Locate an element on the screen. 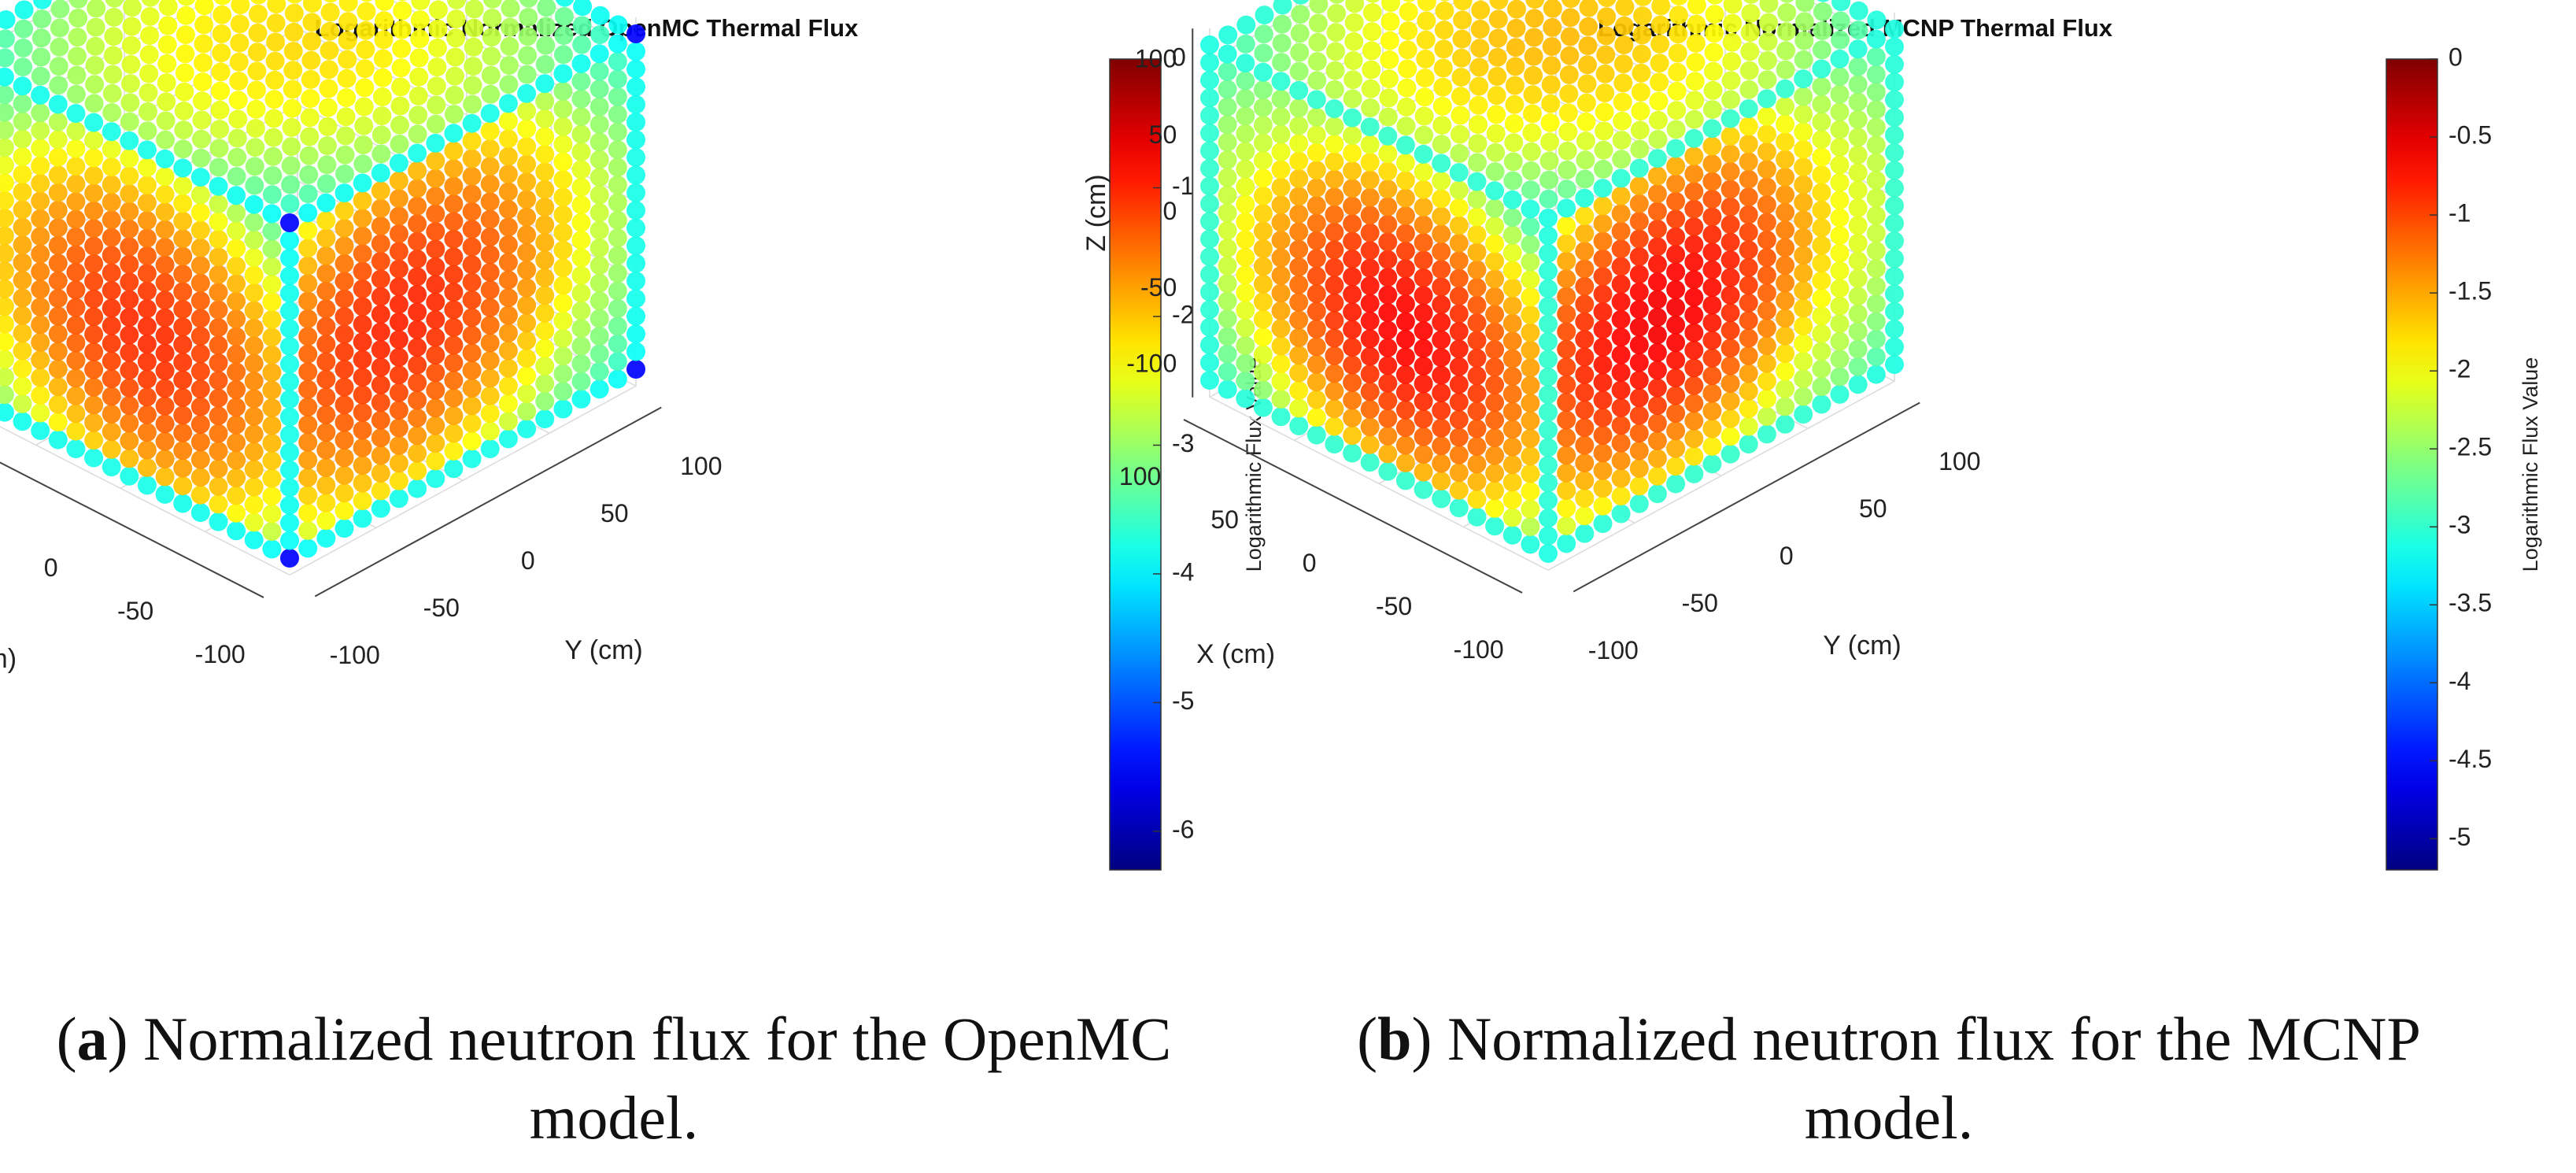 The image size is (2576, 1173). colorbar-tick-label: -4 is located at coordinates (2459, 681).